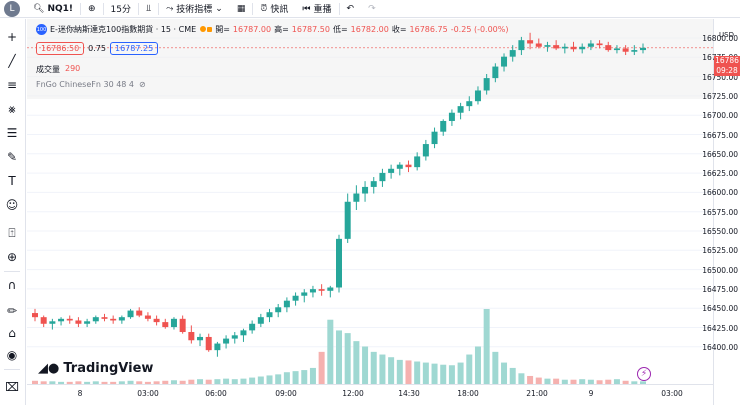 Image resolution: width=740 pixels, height=405 pixels. I want to click on brush-icon: ✎, so click(12, 157).